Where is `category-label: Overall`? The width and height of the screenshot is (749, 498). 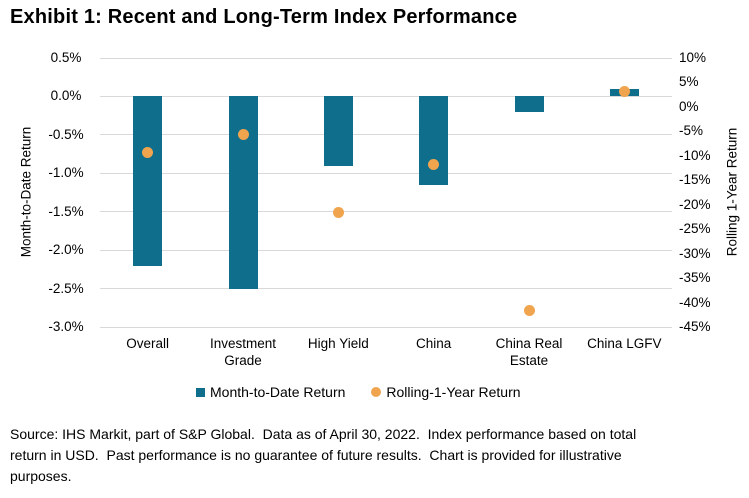
category-label: Overall is located at coordinates (148, 343).